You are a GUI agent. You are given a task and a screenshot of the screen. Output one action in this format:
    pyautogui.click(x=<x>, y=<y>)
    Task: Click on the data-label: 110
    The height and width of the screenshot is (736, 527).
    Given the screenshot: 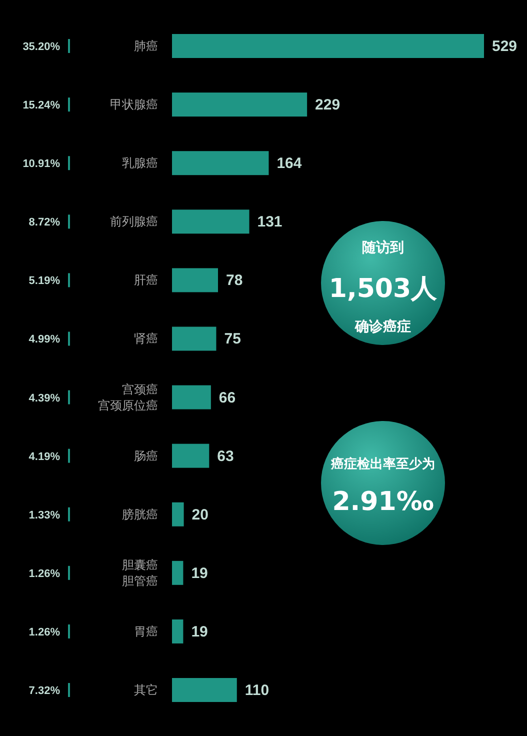 What is the action you would take?
    pyautogui.click(x=257, y=690)
    